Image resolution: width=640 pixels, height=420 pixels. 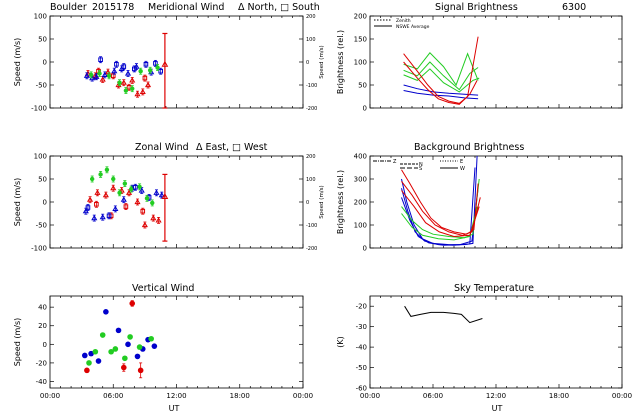 I want to click on sky-title: Sky Temperature, so click(x=494, y=288).